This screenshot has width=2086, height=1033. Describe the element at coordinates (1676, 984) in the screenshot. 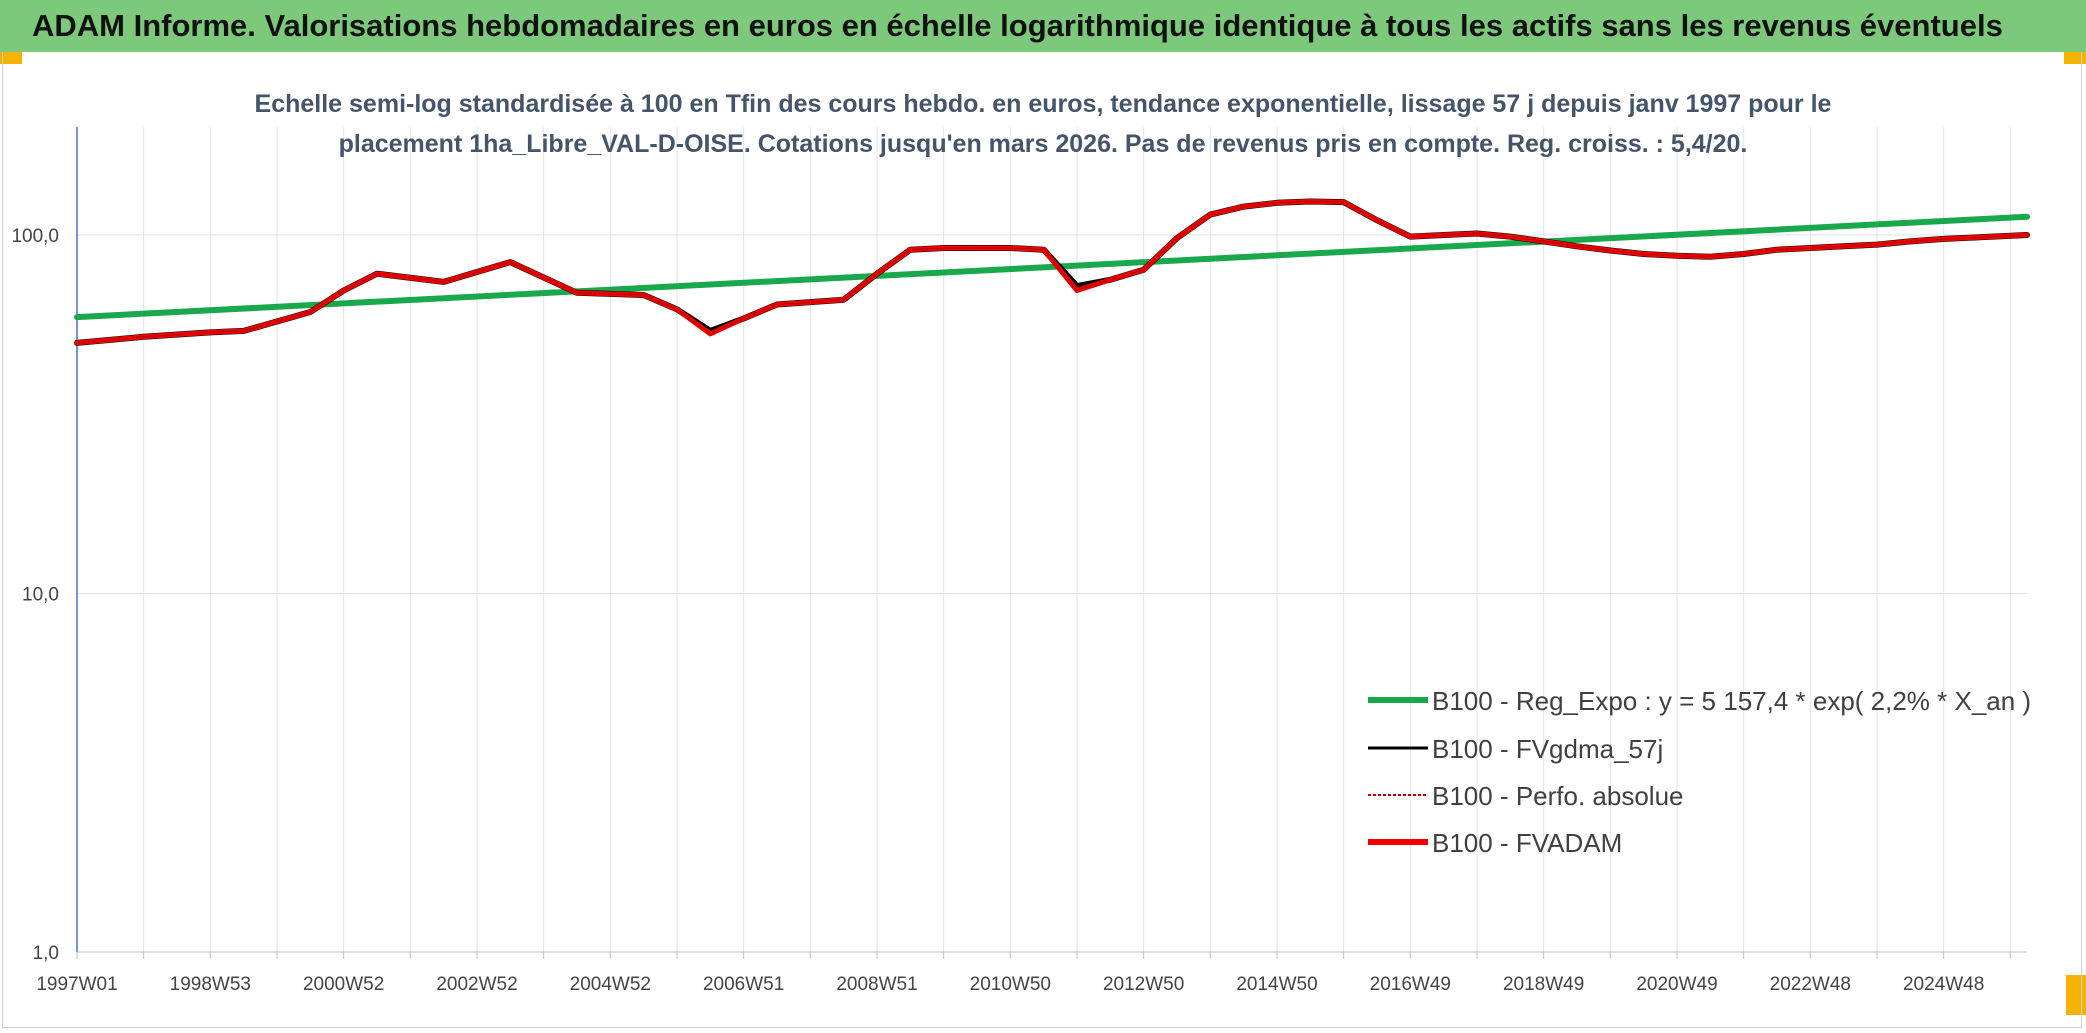

I see `x-tick-label: 2020W49` at that location.